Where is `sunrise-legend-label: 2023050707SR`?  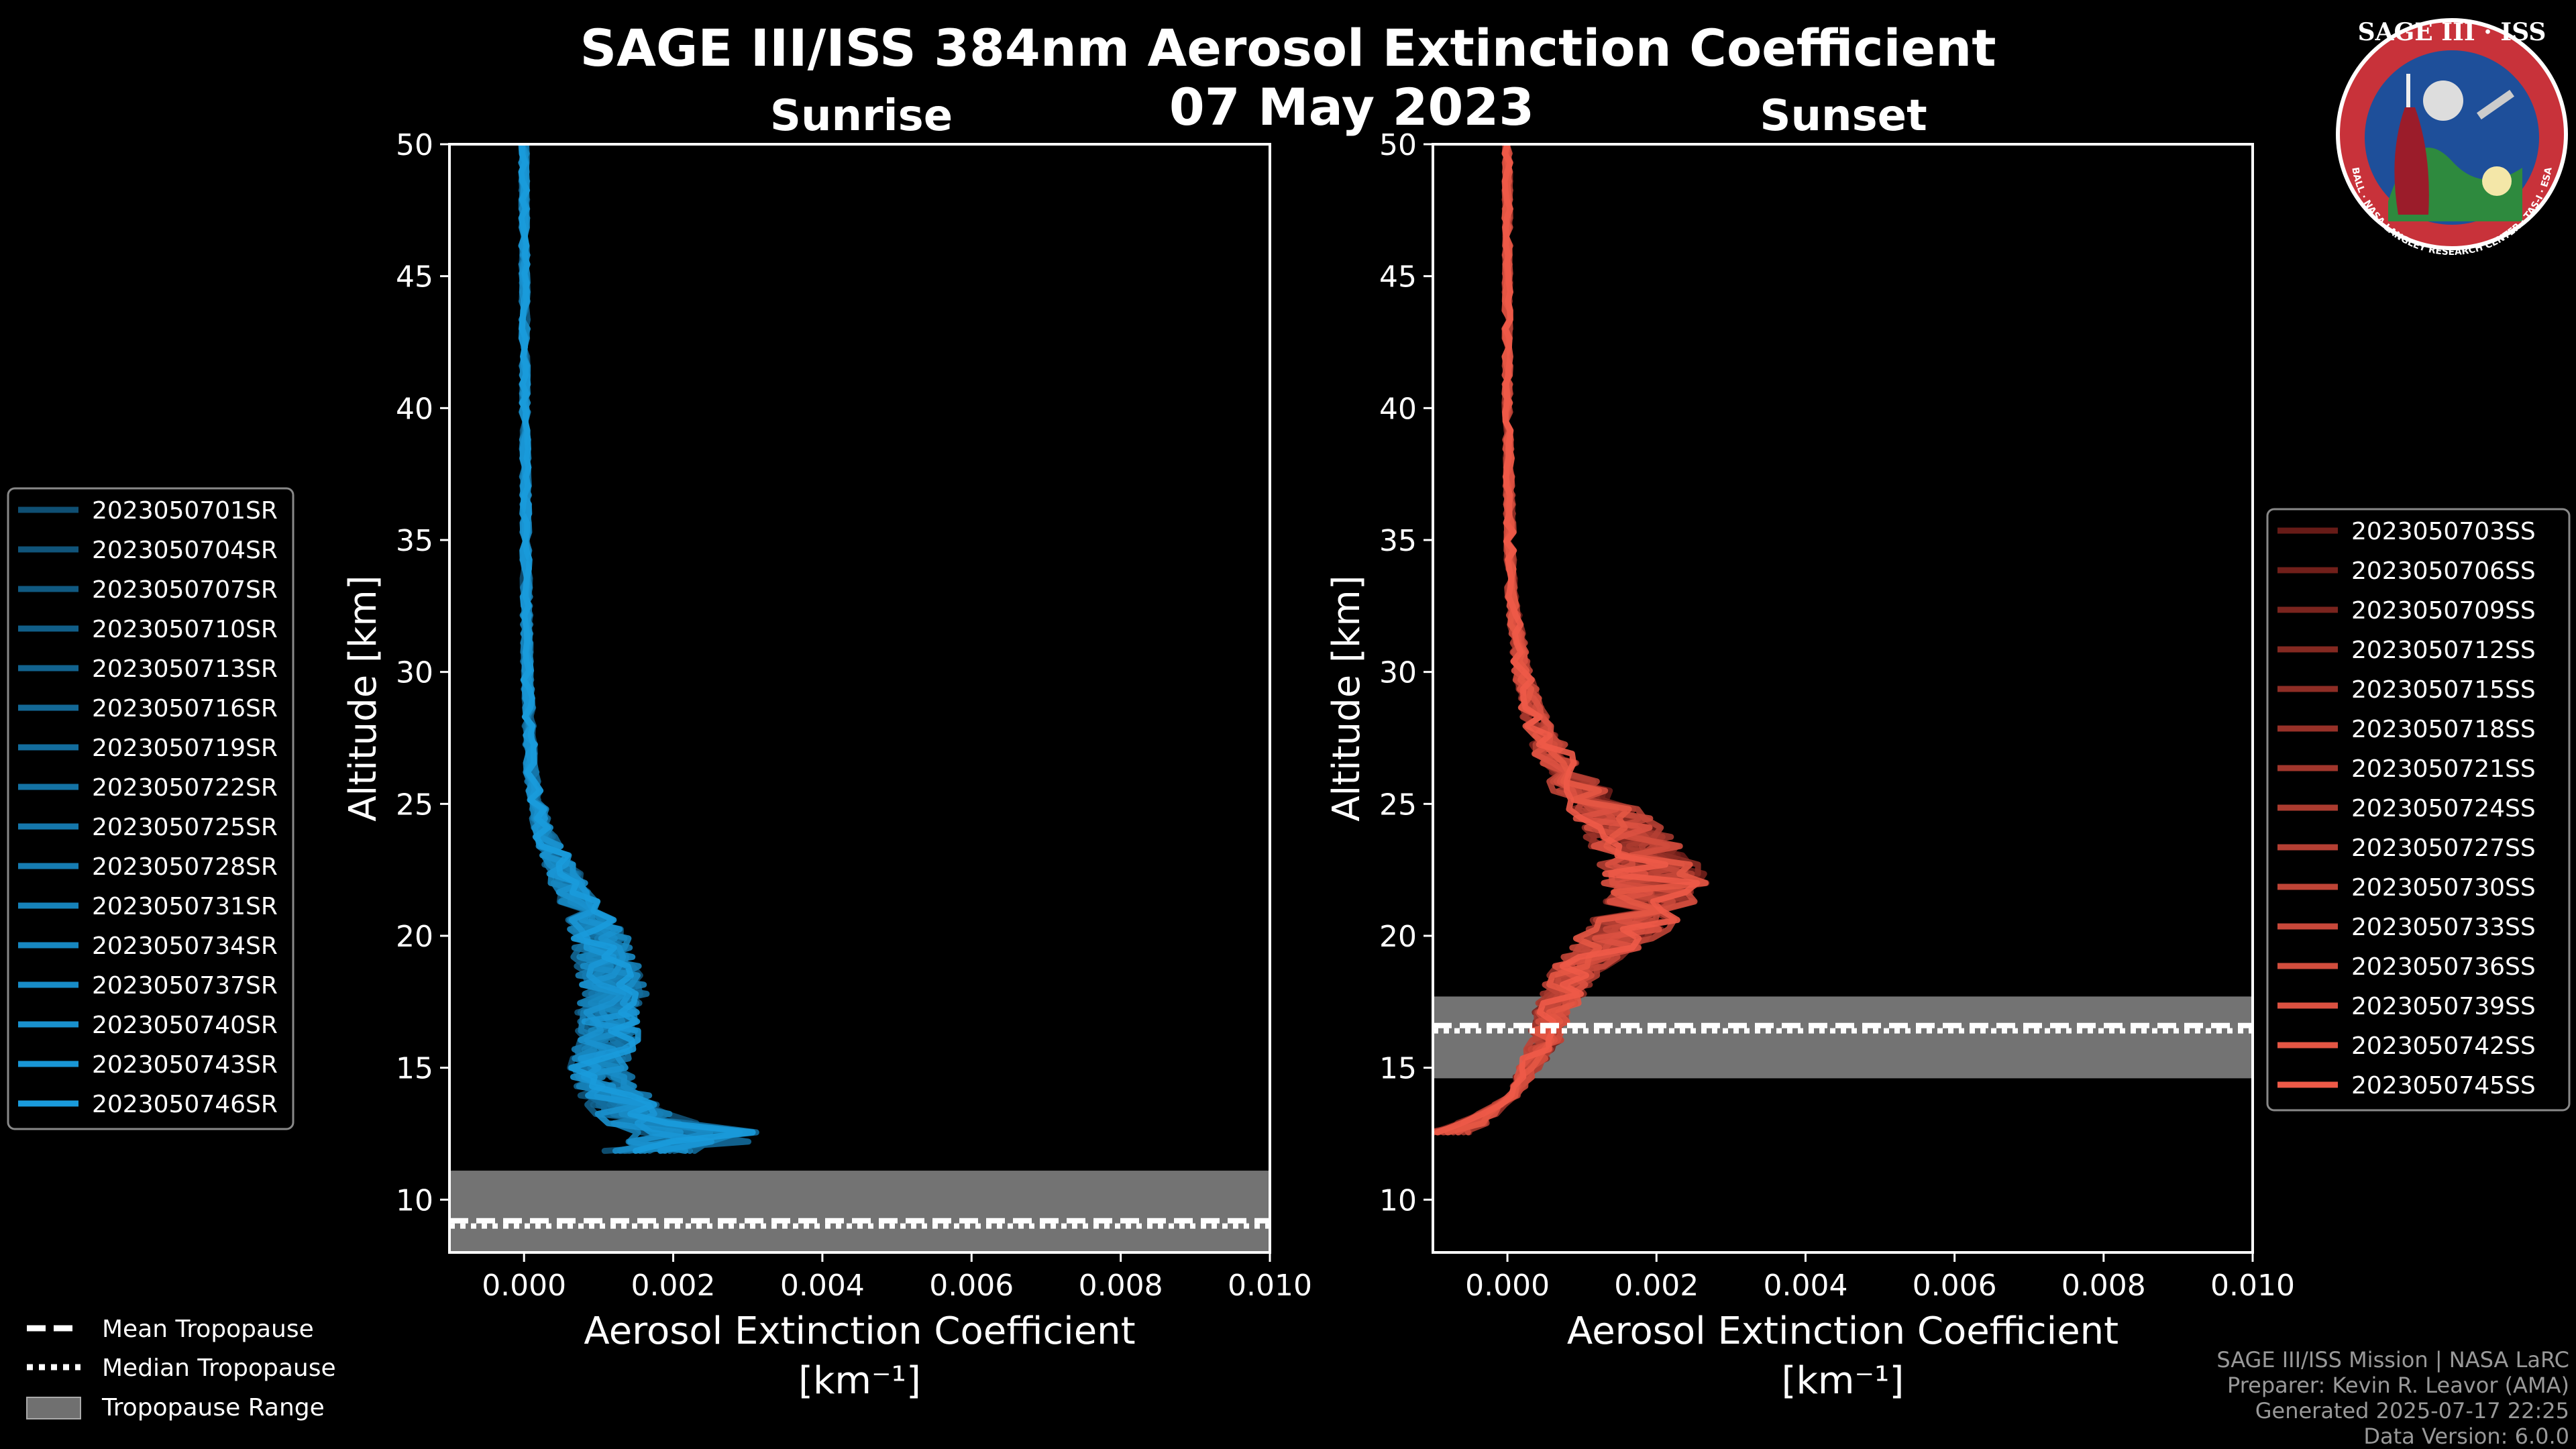
sunrise-legend-label: 2023050707SR is located at coordinates (185, 590).